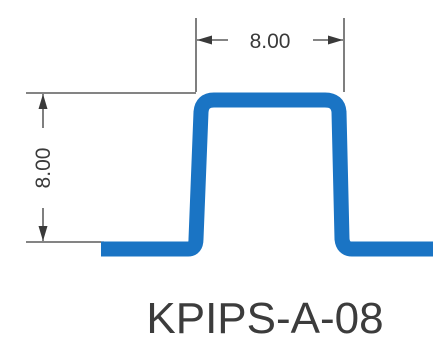  What do you see at coordinates (264, 318) in the screenshot?
I see `part-code-label: KPIPS-A-08` at bounding box center [264, 318].